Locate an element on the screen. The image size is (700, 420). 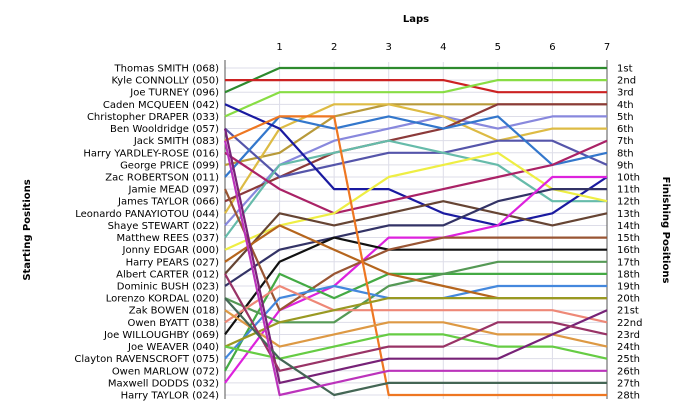
starting-position-label: Owen BYATT (038) is located at coordinates (173, 323).